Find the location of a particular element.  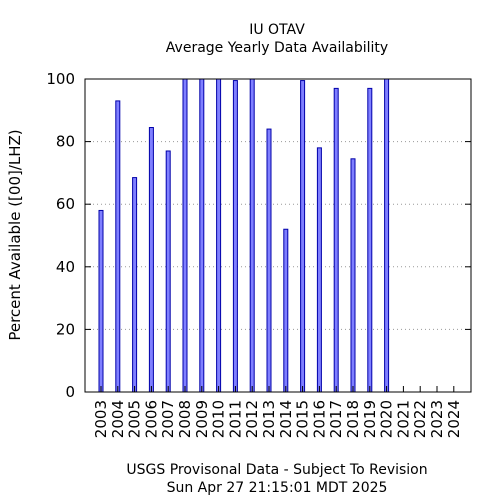

x-tick-label: 2015 is located at coordinates (303, 419).